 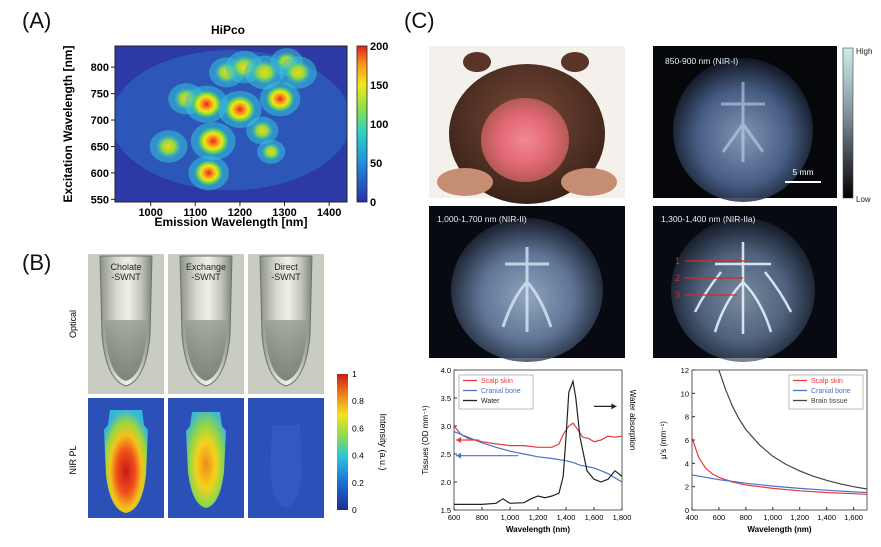 What do you see at coordinates (459, 455) in the screenshot?
I see `arrow-bone-head` at bounding box center [459, 455].